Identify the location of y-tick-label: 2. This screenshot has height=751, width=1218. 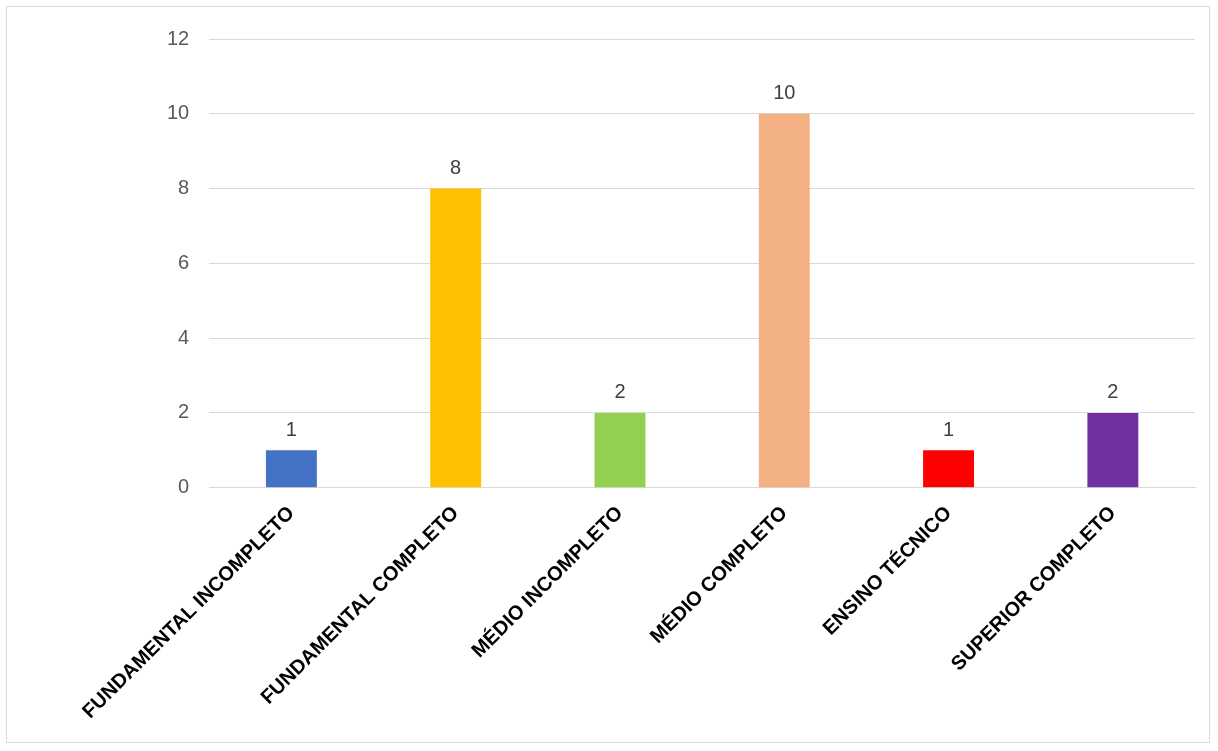
(184, 411).